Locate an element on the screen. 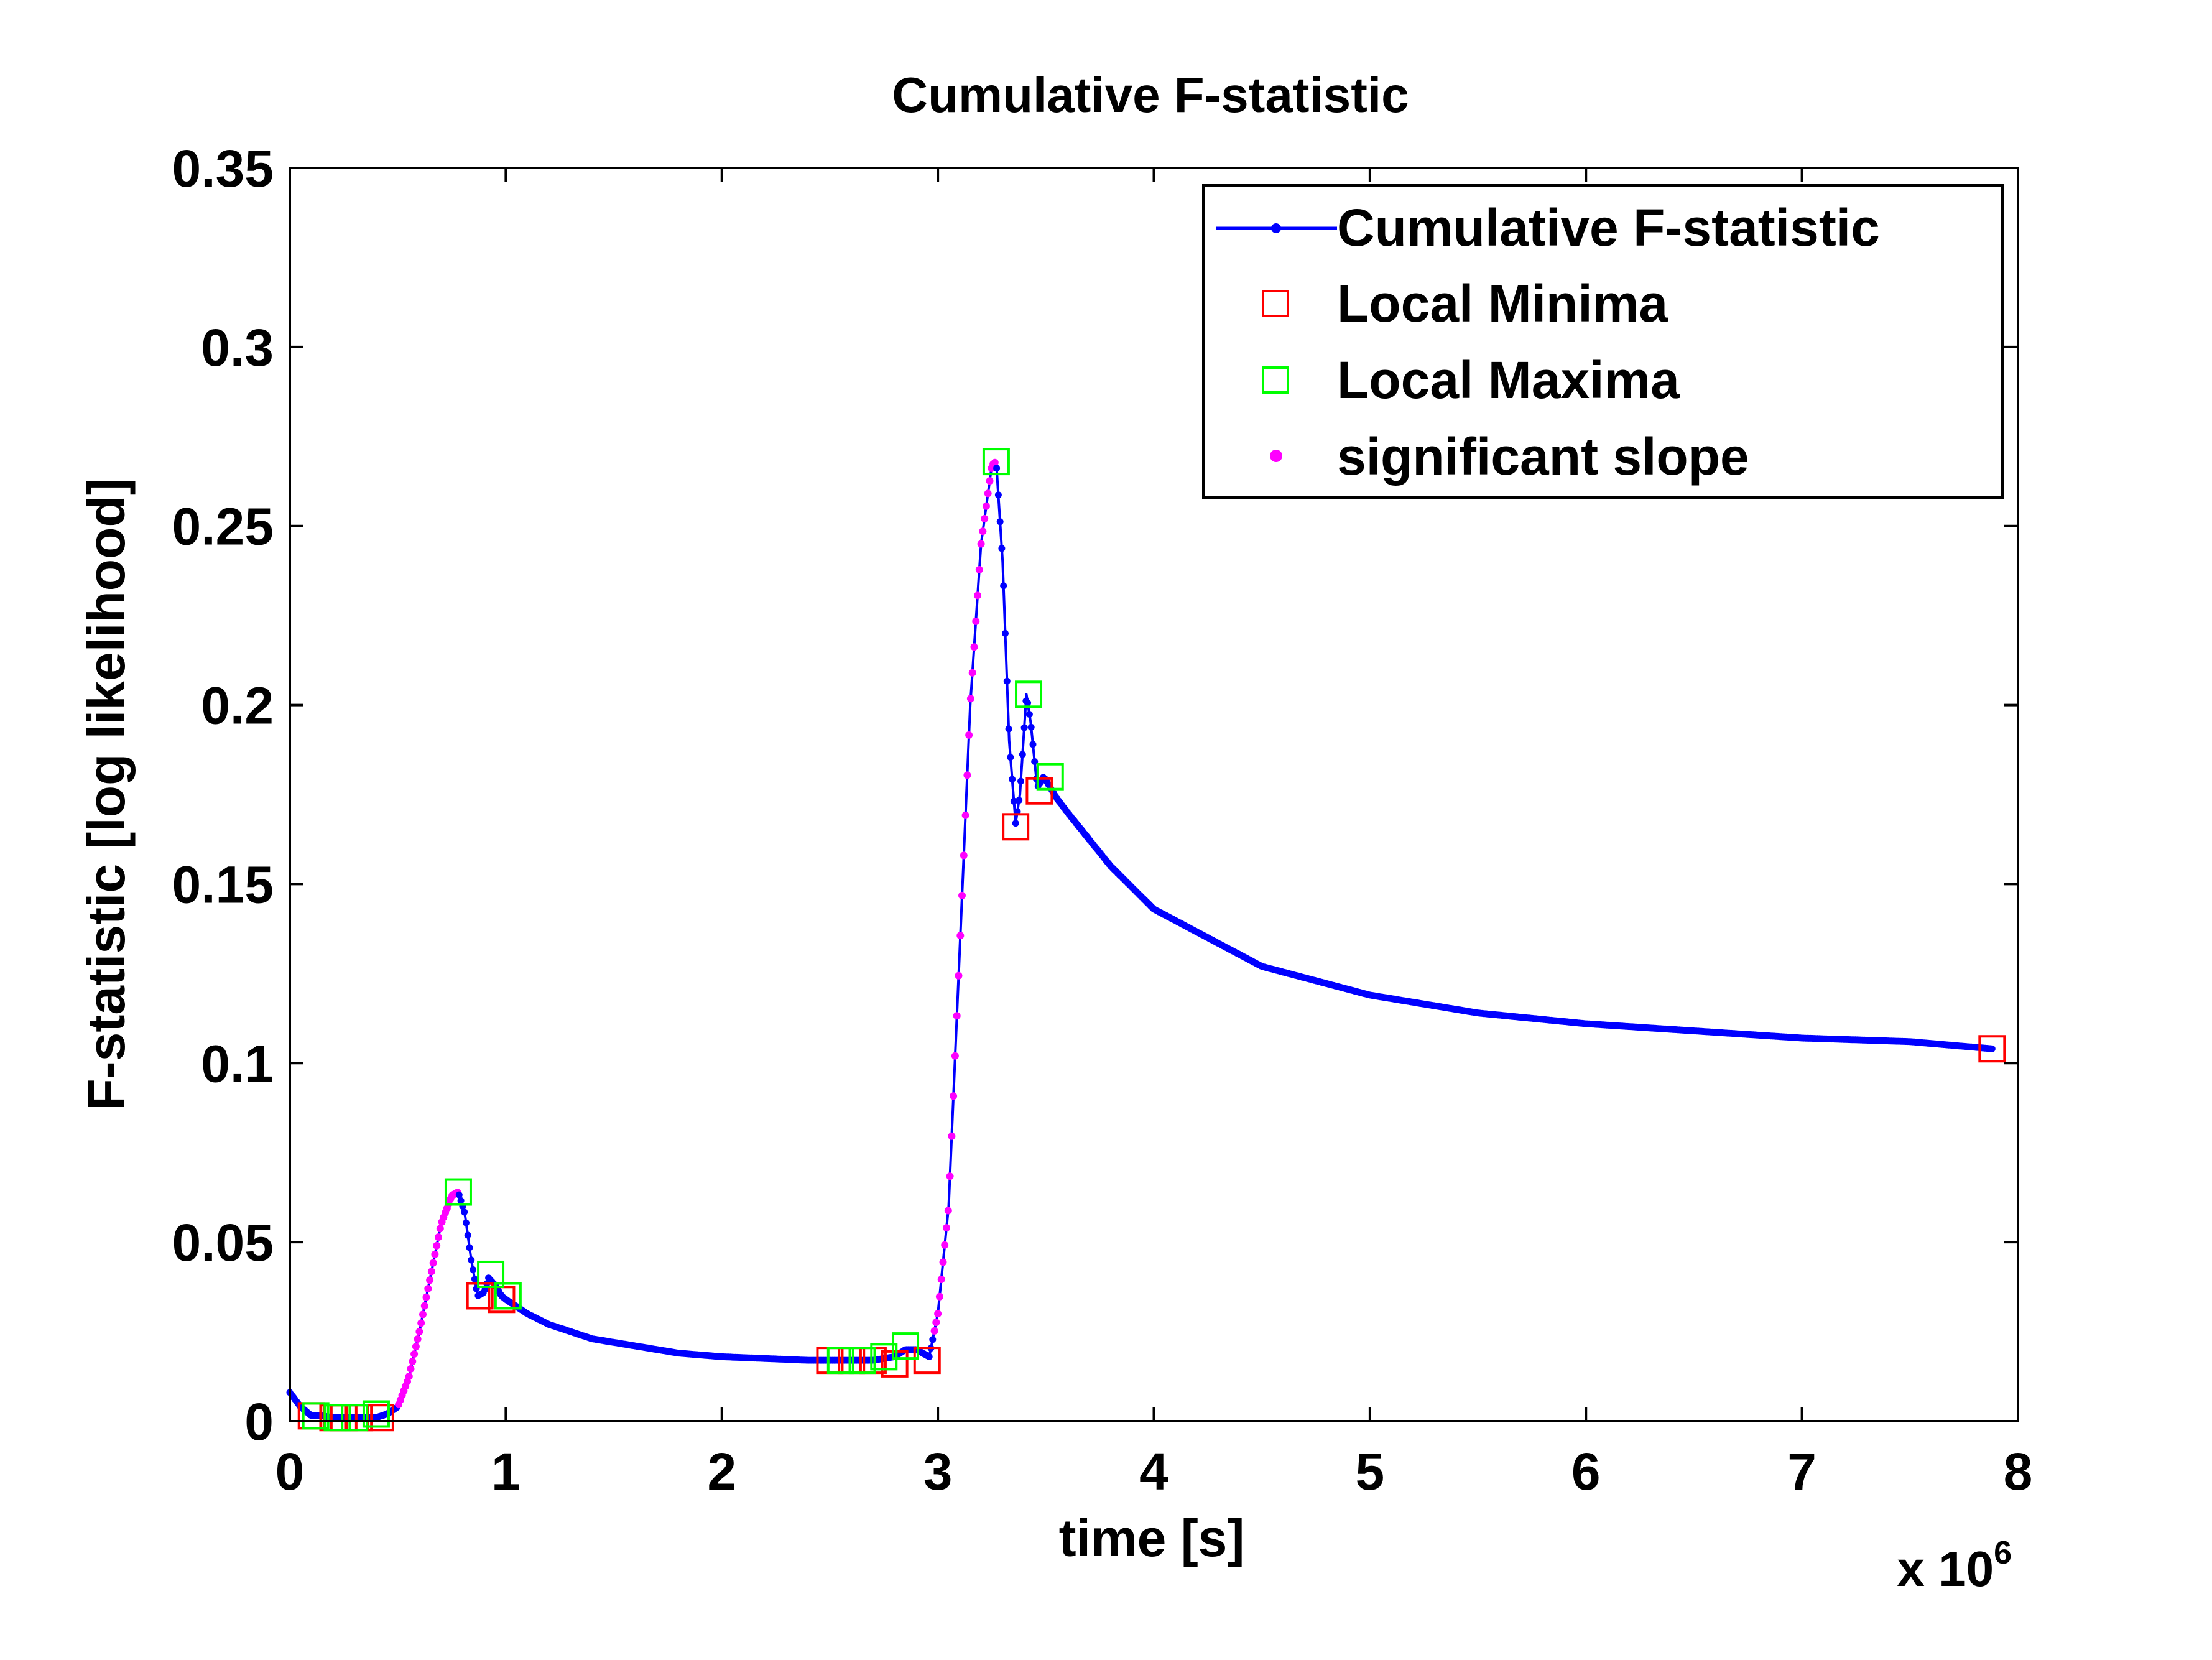  x-tick-label: 8 is located at coordinates (2018, 1472).